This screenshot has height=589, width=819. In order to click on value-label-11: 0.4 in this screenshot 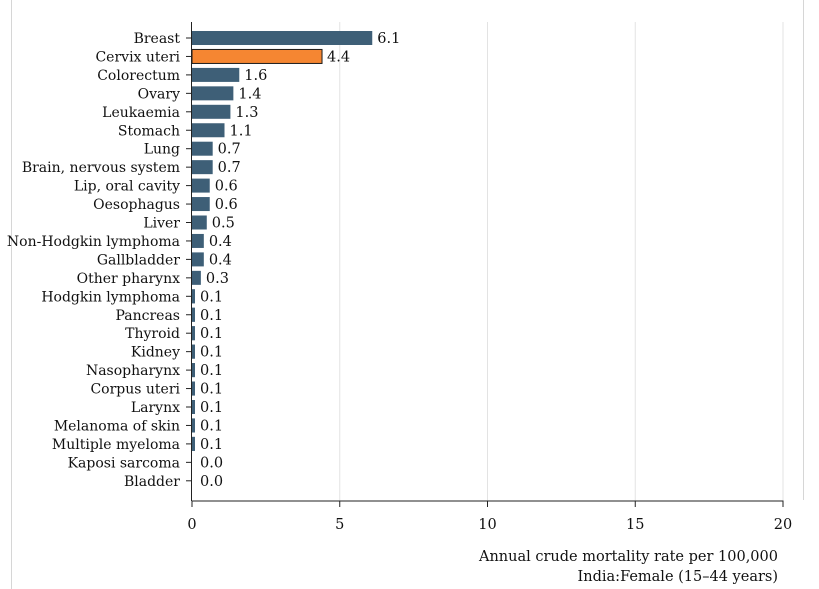, I will do `click(220, 242)`.